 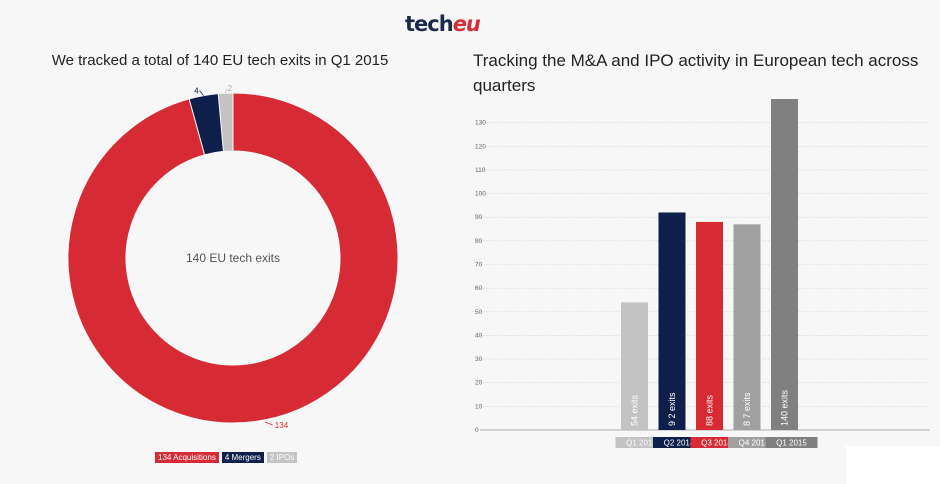 What do you see at coordinates (479, 241) in the screenshot?
I see `y-tick-label: 80` at bounding box center [479, 241].